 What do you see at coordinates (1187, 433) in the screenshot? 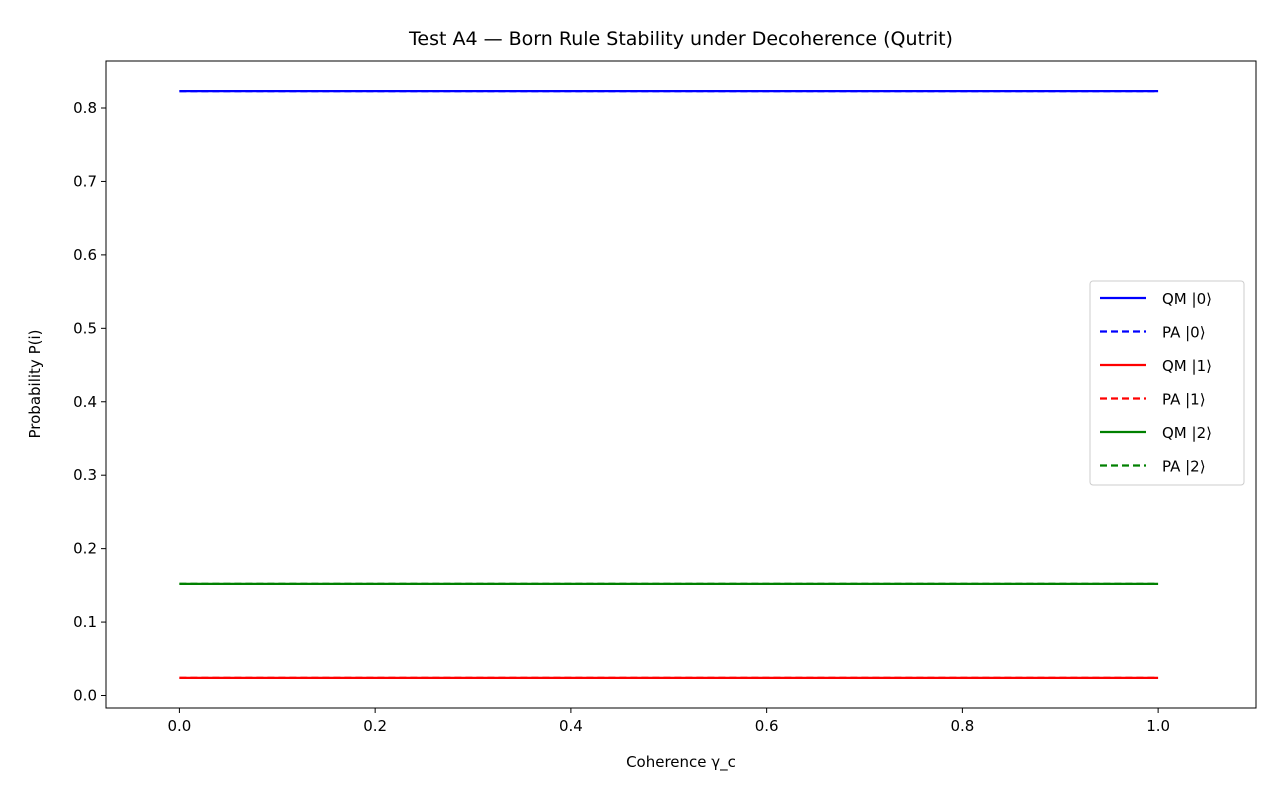
I see `legend-label: QM |2⟩` at bounding box center [1187, 433].